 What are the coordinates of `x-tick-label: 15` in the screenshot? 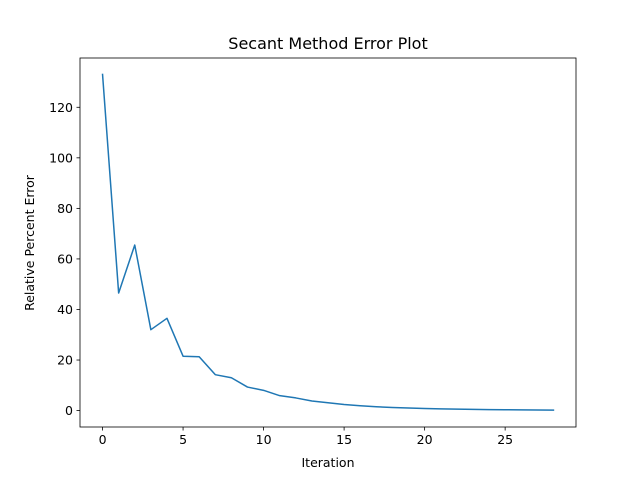 It's located at (344, 439).